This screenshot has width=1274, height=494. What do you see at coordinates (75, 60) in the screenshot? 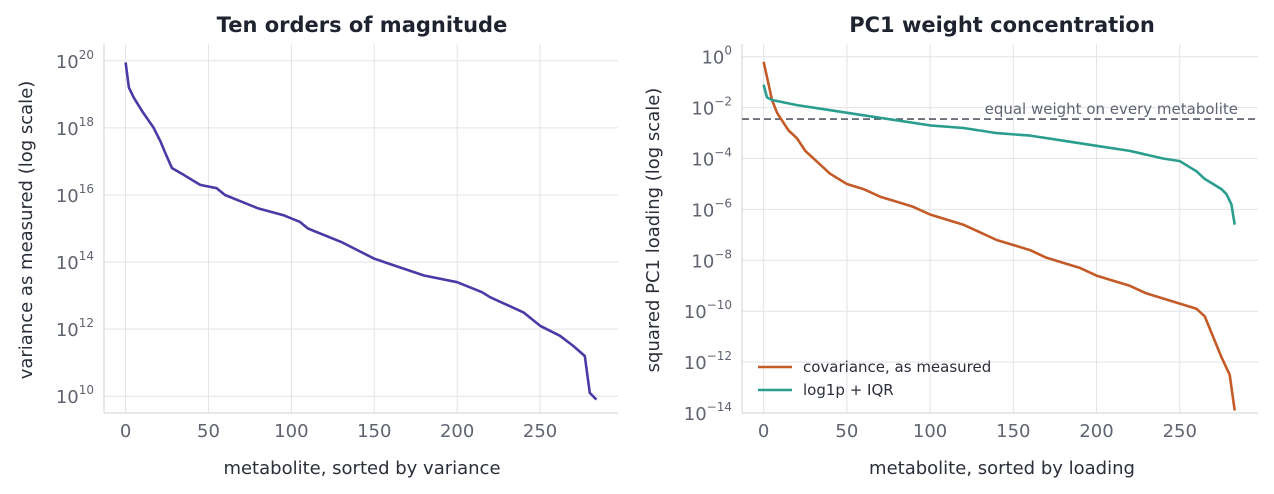
I see `y-tick-label: 10²⁰` at bounding box center [75, 60].